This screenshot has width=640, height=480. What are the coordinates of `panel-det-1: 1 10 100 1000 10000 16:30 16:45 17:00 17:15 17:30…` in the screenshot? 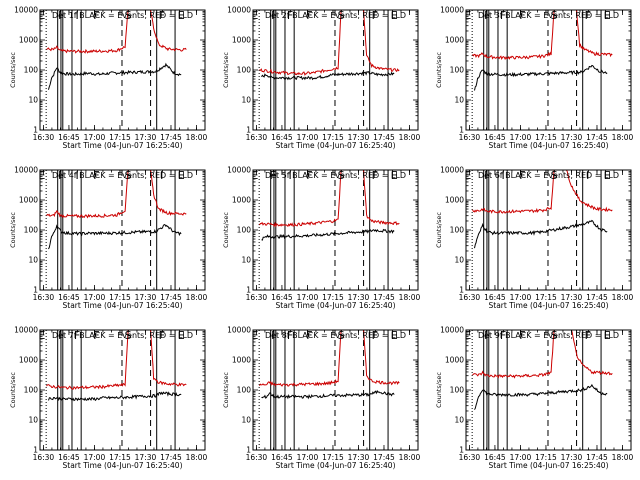 It's located at (108, 78).